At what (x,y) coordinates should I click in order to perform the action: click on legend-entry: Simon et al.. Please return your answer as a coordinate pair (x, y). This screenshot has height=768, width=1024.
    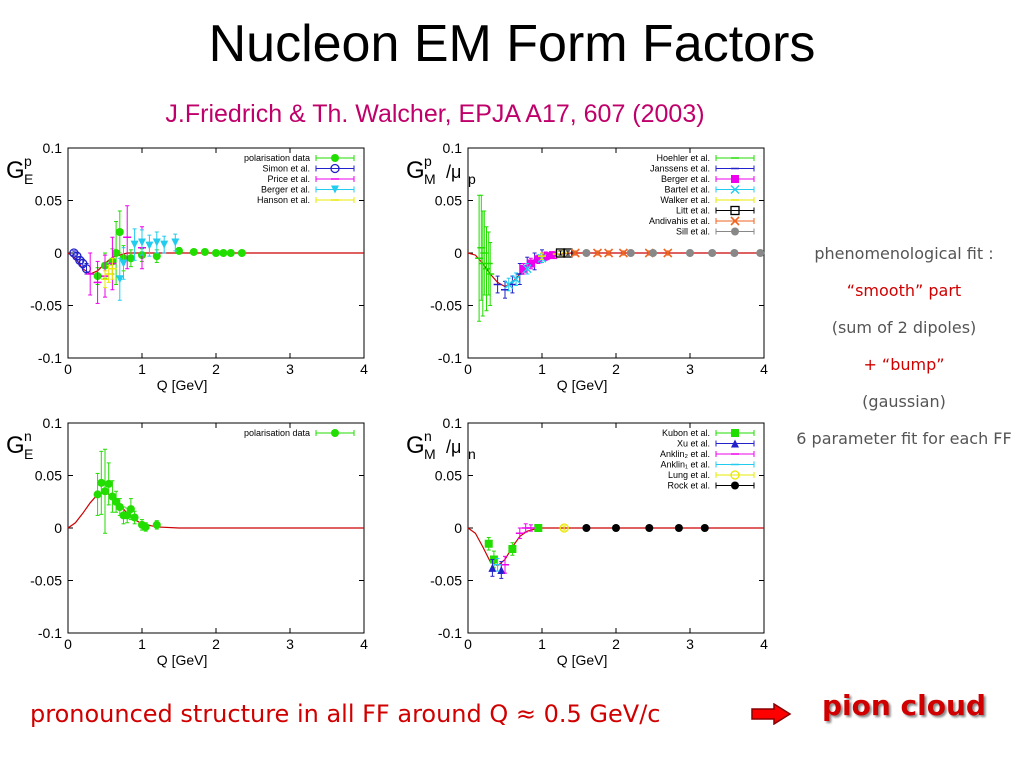
    Looking at the image, I should click on (286, 169).